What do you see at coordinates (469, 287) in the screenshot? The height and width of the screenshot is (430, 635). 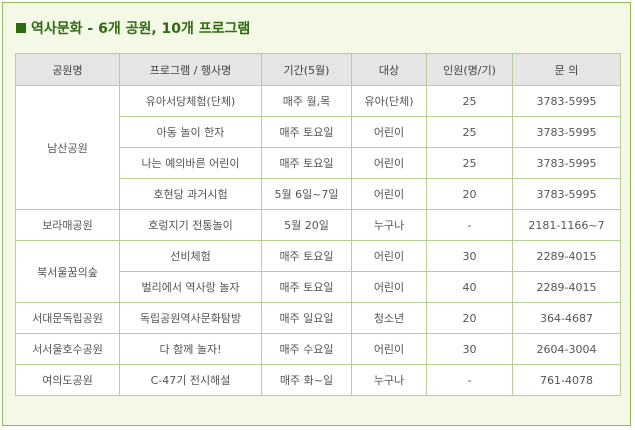 I see `capacity-cell: 40` at bounding box center [469, 287].